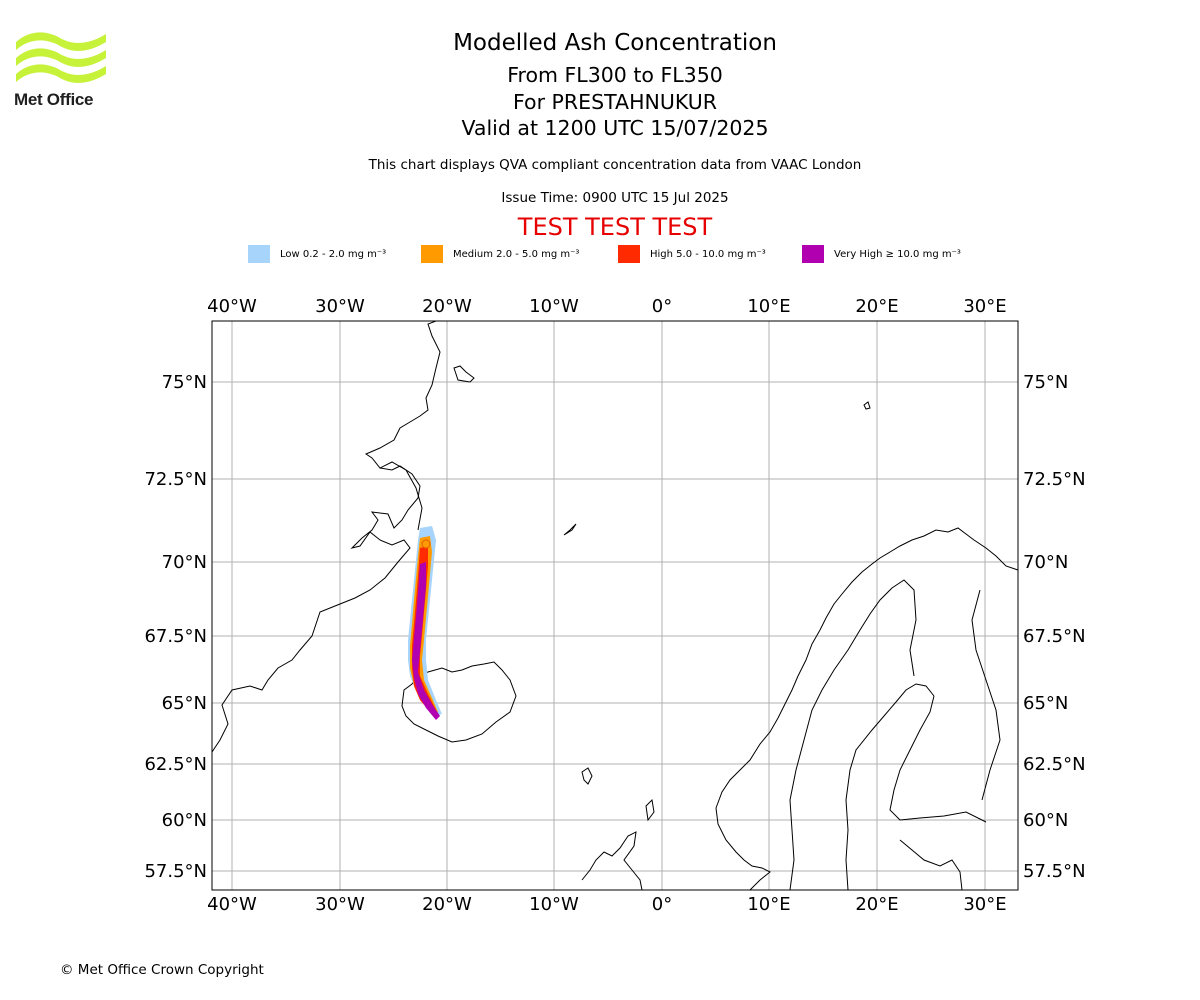 This screenshot has height=1000, width=1200. What do you see at coordinates (432, 254) in the screenshot?
I see `legend-swatch-medium` at bounding box center [432, 254].